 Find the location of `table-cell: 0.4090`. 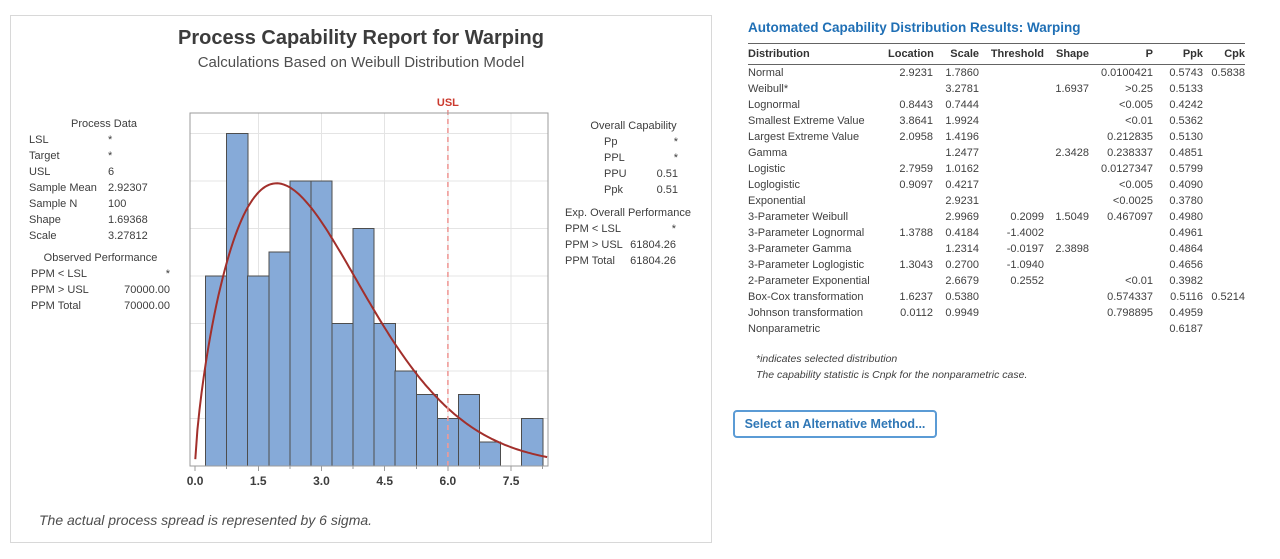

table-cell: 0.4090 is located at coordinates (1186, 185).